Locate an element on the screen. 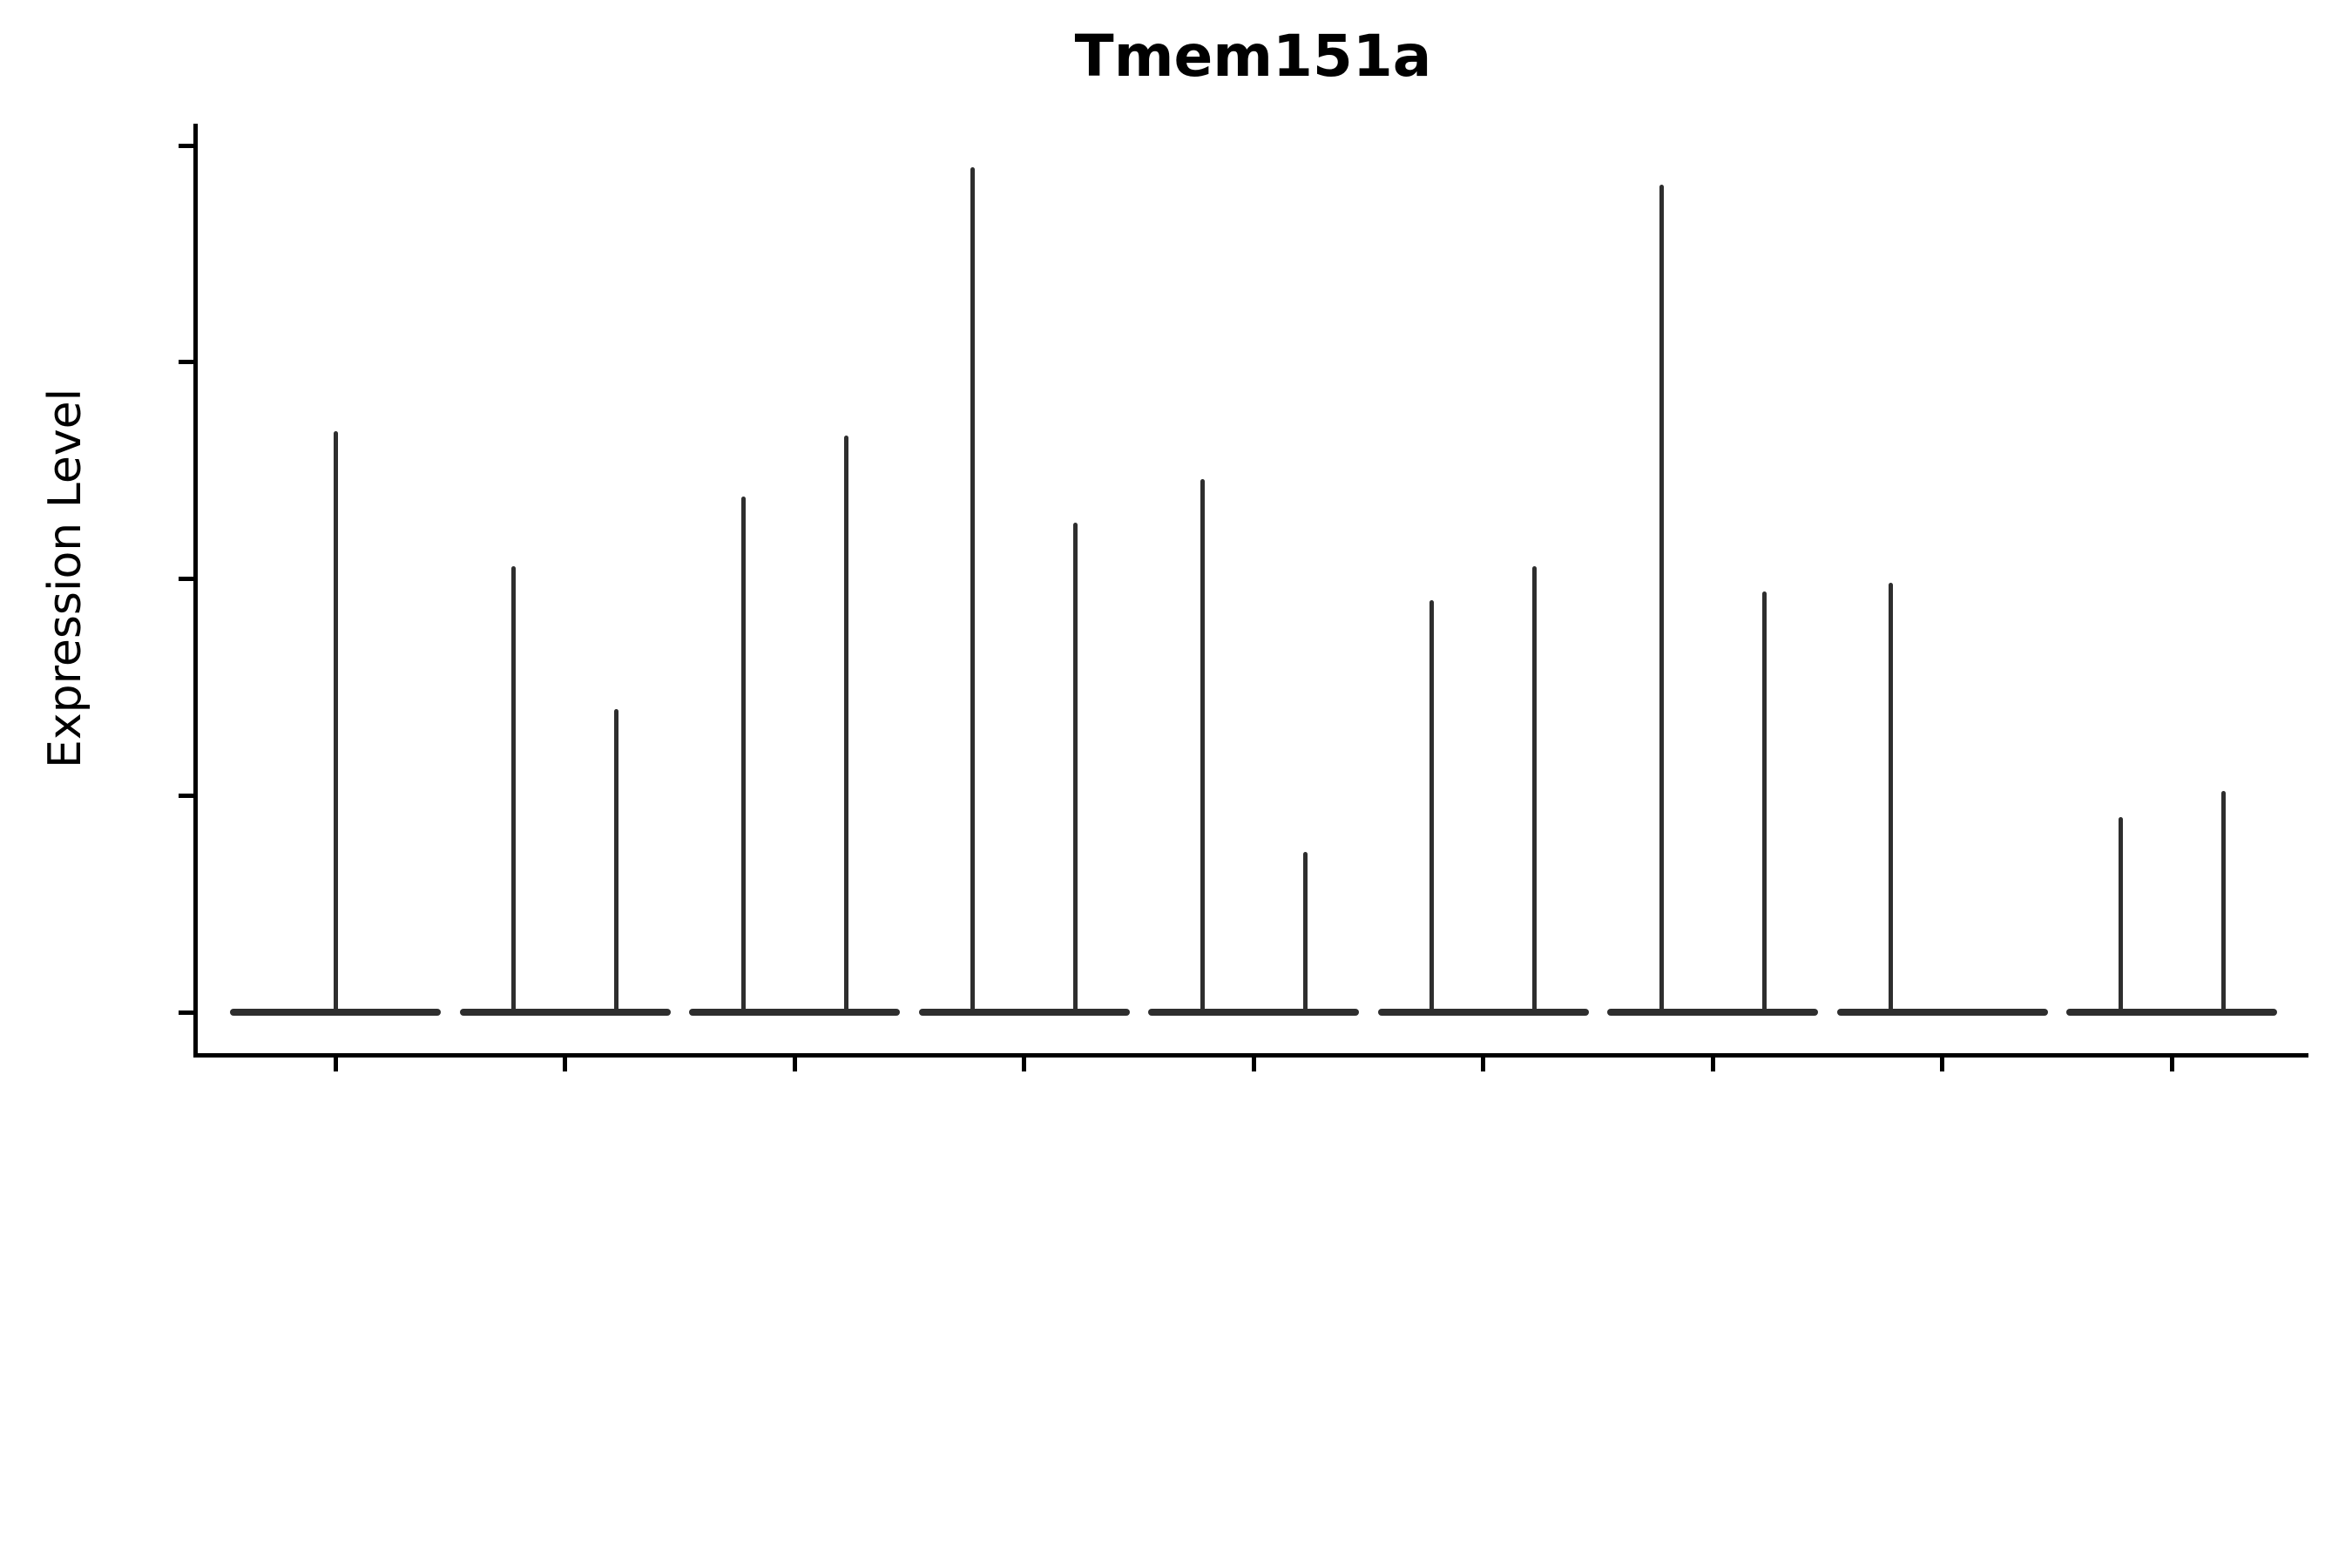 The width and height of the screenshot is (2352, 1568). chart-title: Tmem151a is located at coordinates (1253, 56).